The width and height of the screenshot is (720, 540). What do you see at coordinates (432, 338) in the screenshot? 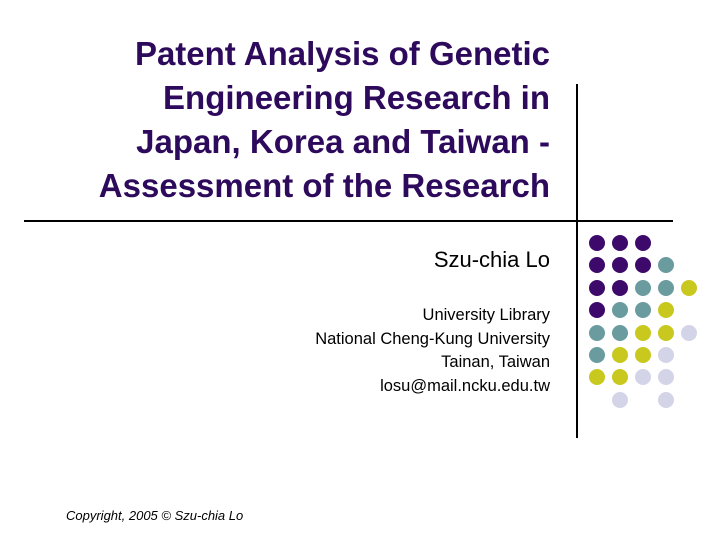
I see `affiliation-line: National Cheng-Kung University` at bounding box center [432, 338].